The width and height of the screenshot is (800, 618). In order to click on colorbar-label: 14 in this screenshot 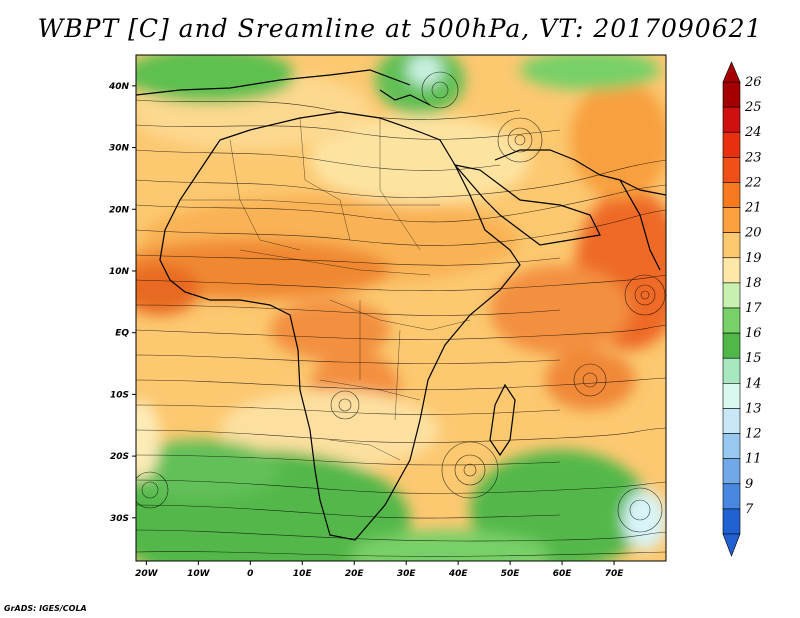, I will do `click(753, 383)`.